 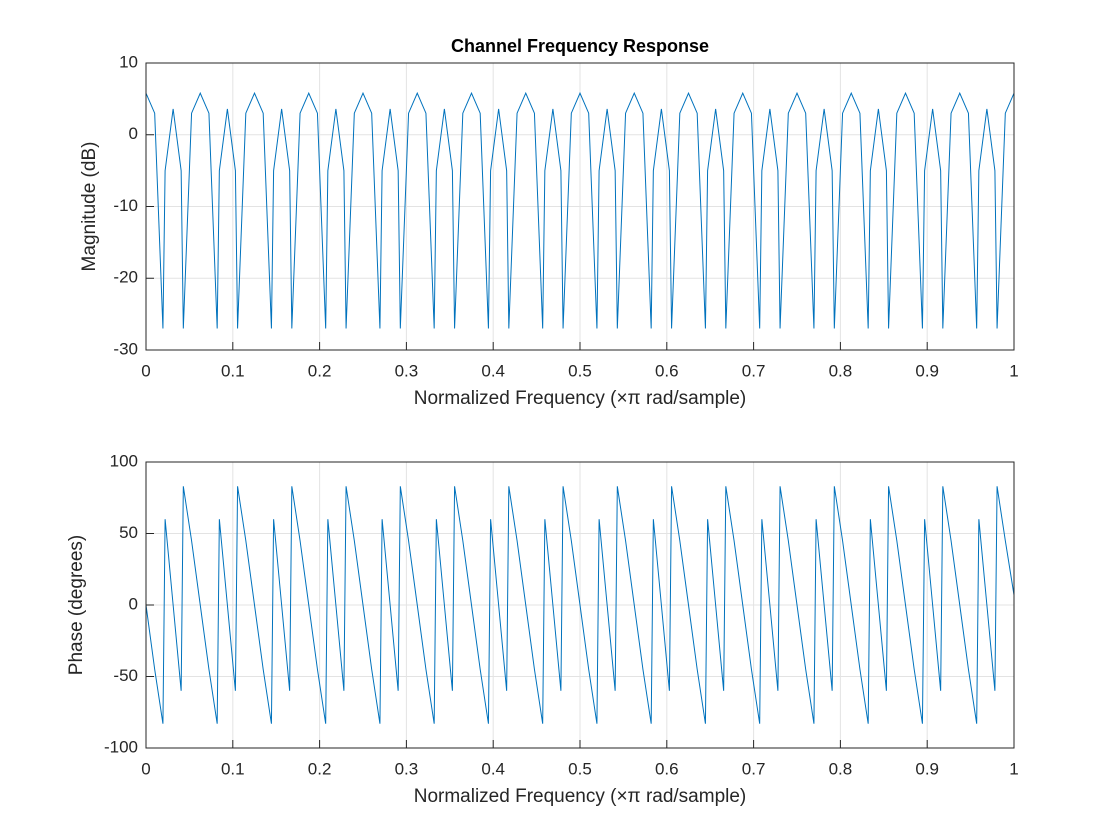 What do you see at coordinates (580, 46) in the screenshot?
I see `chart-title: Channel Frequency Response` at bounding box center [580, 46].